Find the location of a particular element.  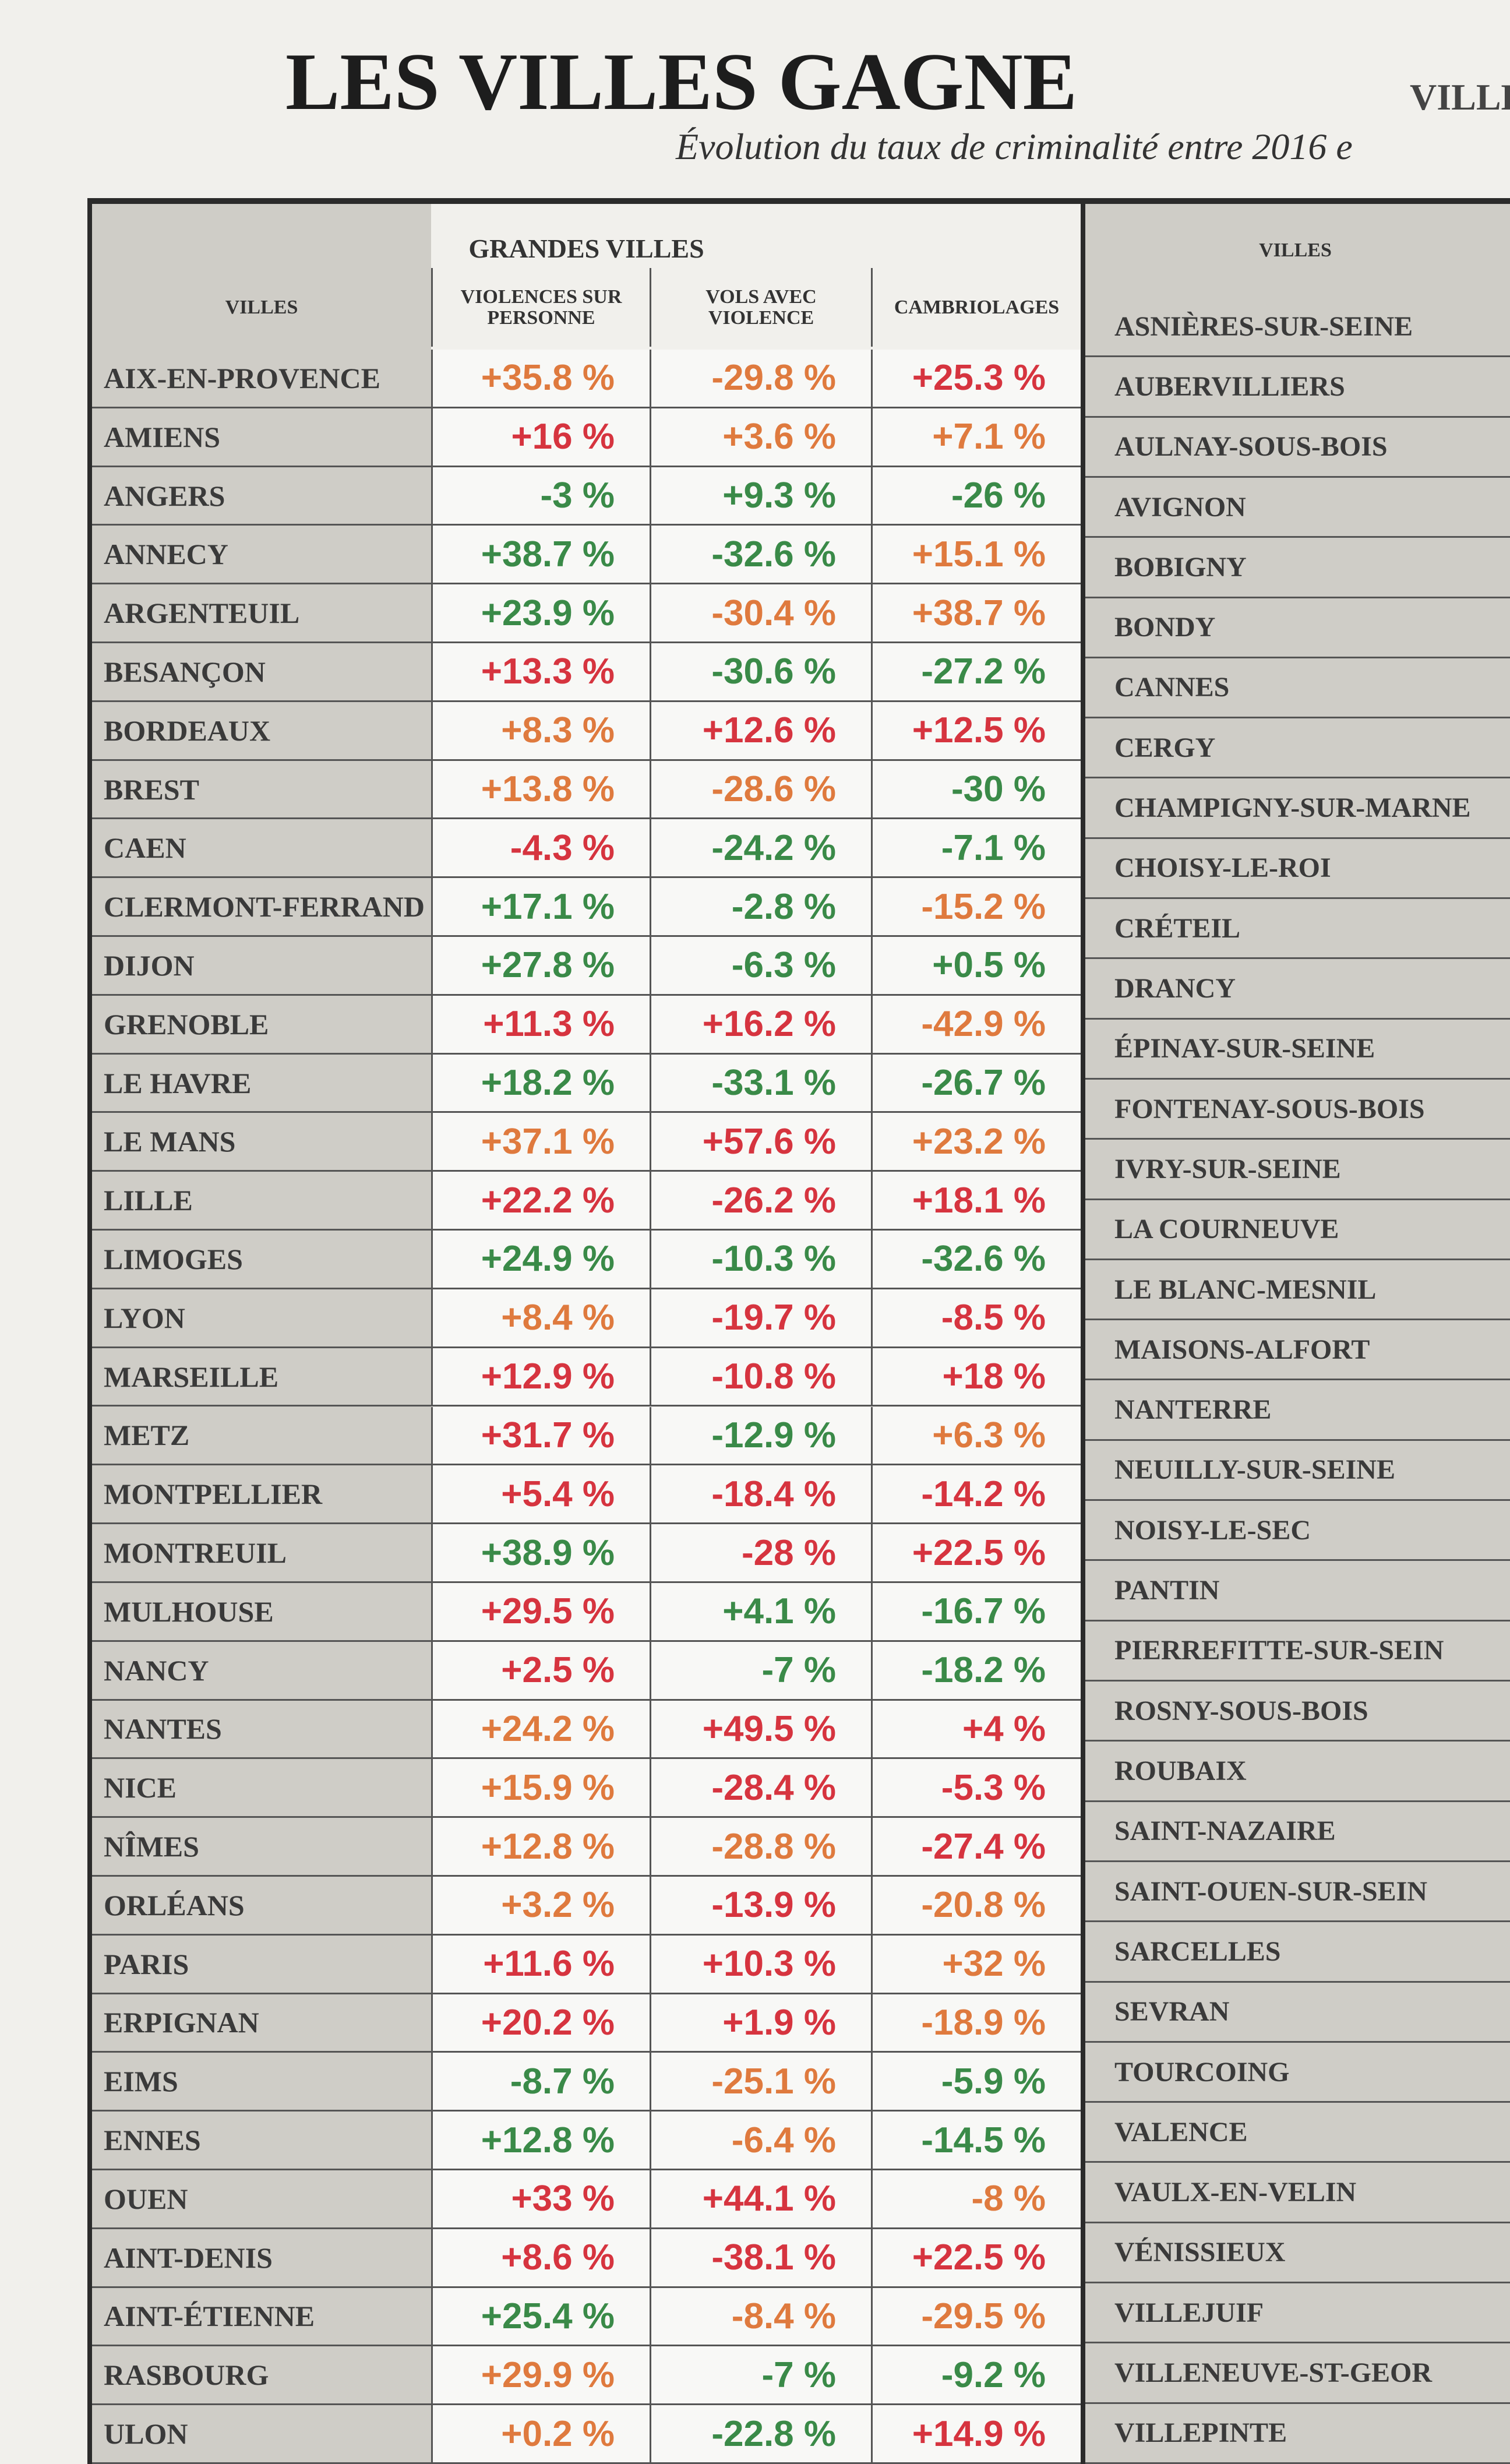

column-header: VILLES is located at coordinates (1295, 250).